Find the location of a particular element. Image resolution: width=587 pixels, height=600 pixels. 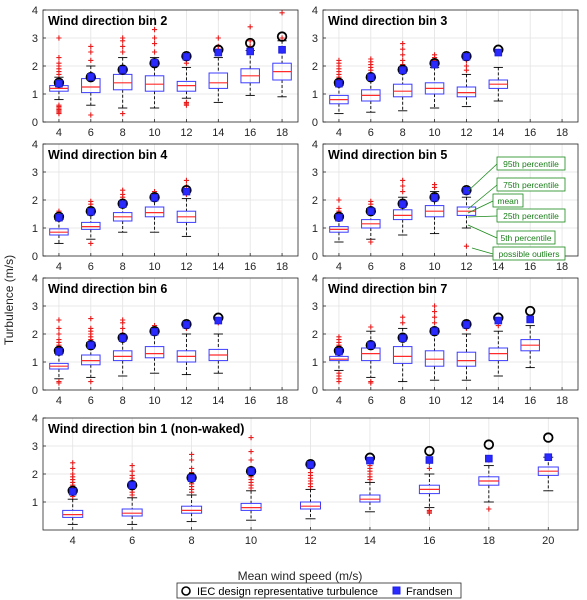

annotation-arrow-p75 is located at coordinates (482, 197).